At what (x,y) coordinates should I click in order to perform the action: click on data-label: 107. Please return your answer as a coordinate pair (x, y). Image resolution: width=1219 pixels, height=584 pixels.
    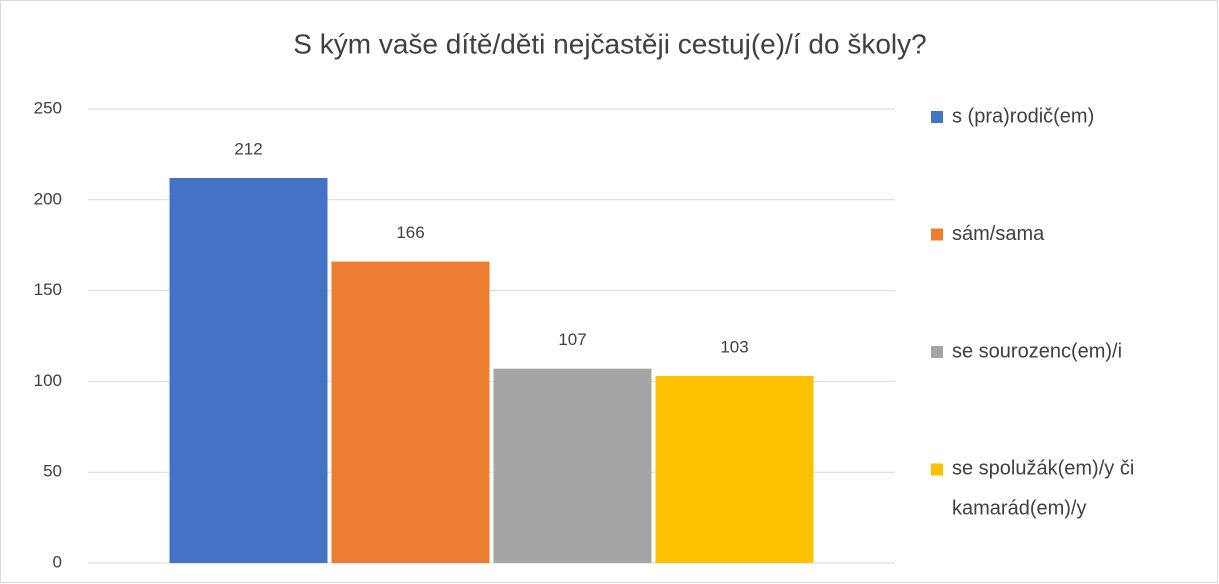
    Looking at the image, I should click on (572, 339).